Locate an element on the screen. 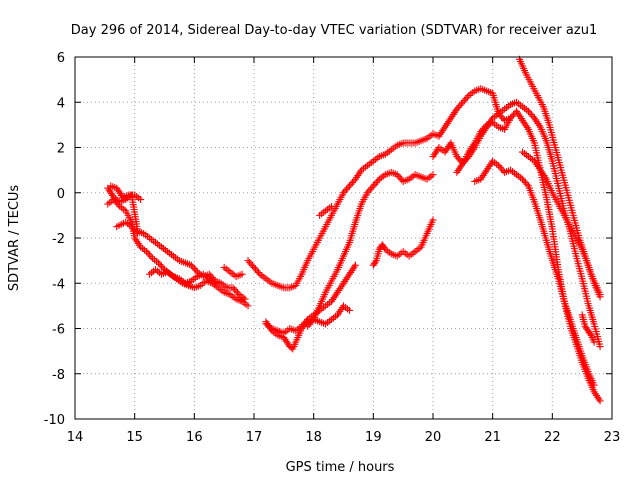  series-track-a is located at coordinates (178, 253).